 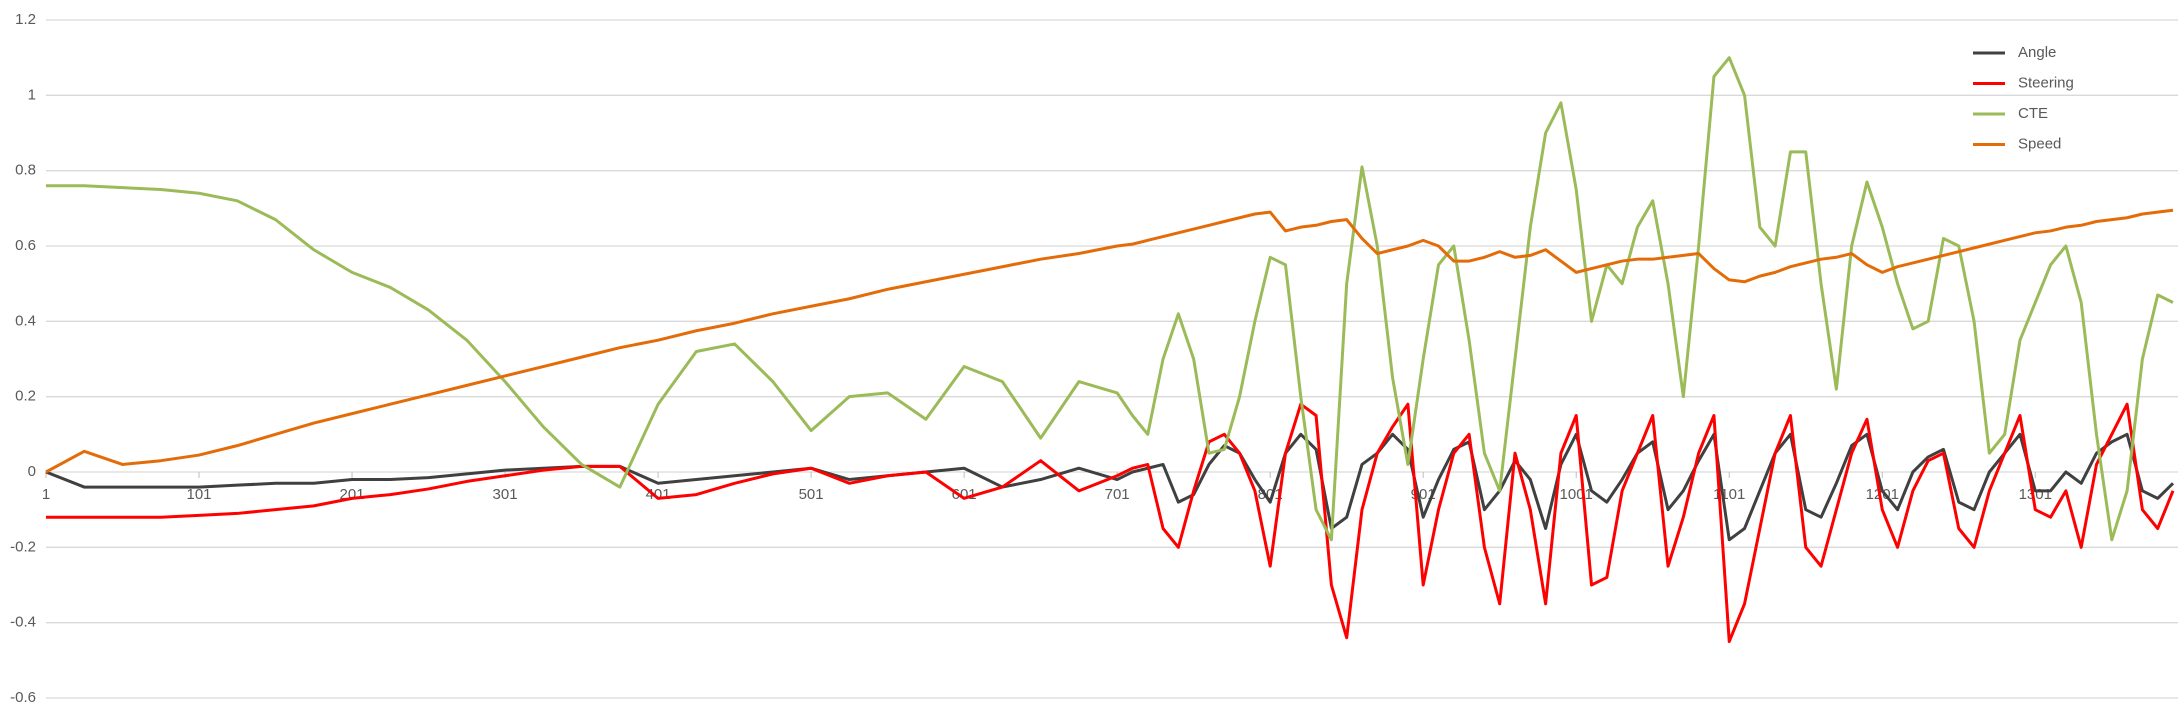 What do you see at coordinates (2037, 52) in the screenshot?
I see `legend-label: Angle` at bounding box center [2037, 52].